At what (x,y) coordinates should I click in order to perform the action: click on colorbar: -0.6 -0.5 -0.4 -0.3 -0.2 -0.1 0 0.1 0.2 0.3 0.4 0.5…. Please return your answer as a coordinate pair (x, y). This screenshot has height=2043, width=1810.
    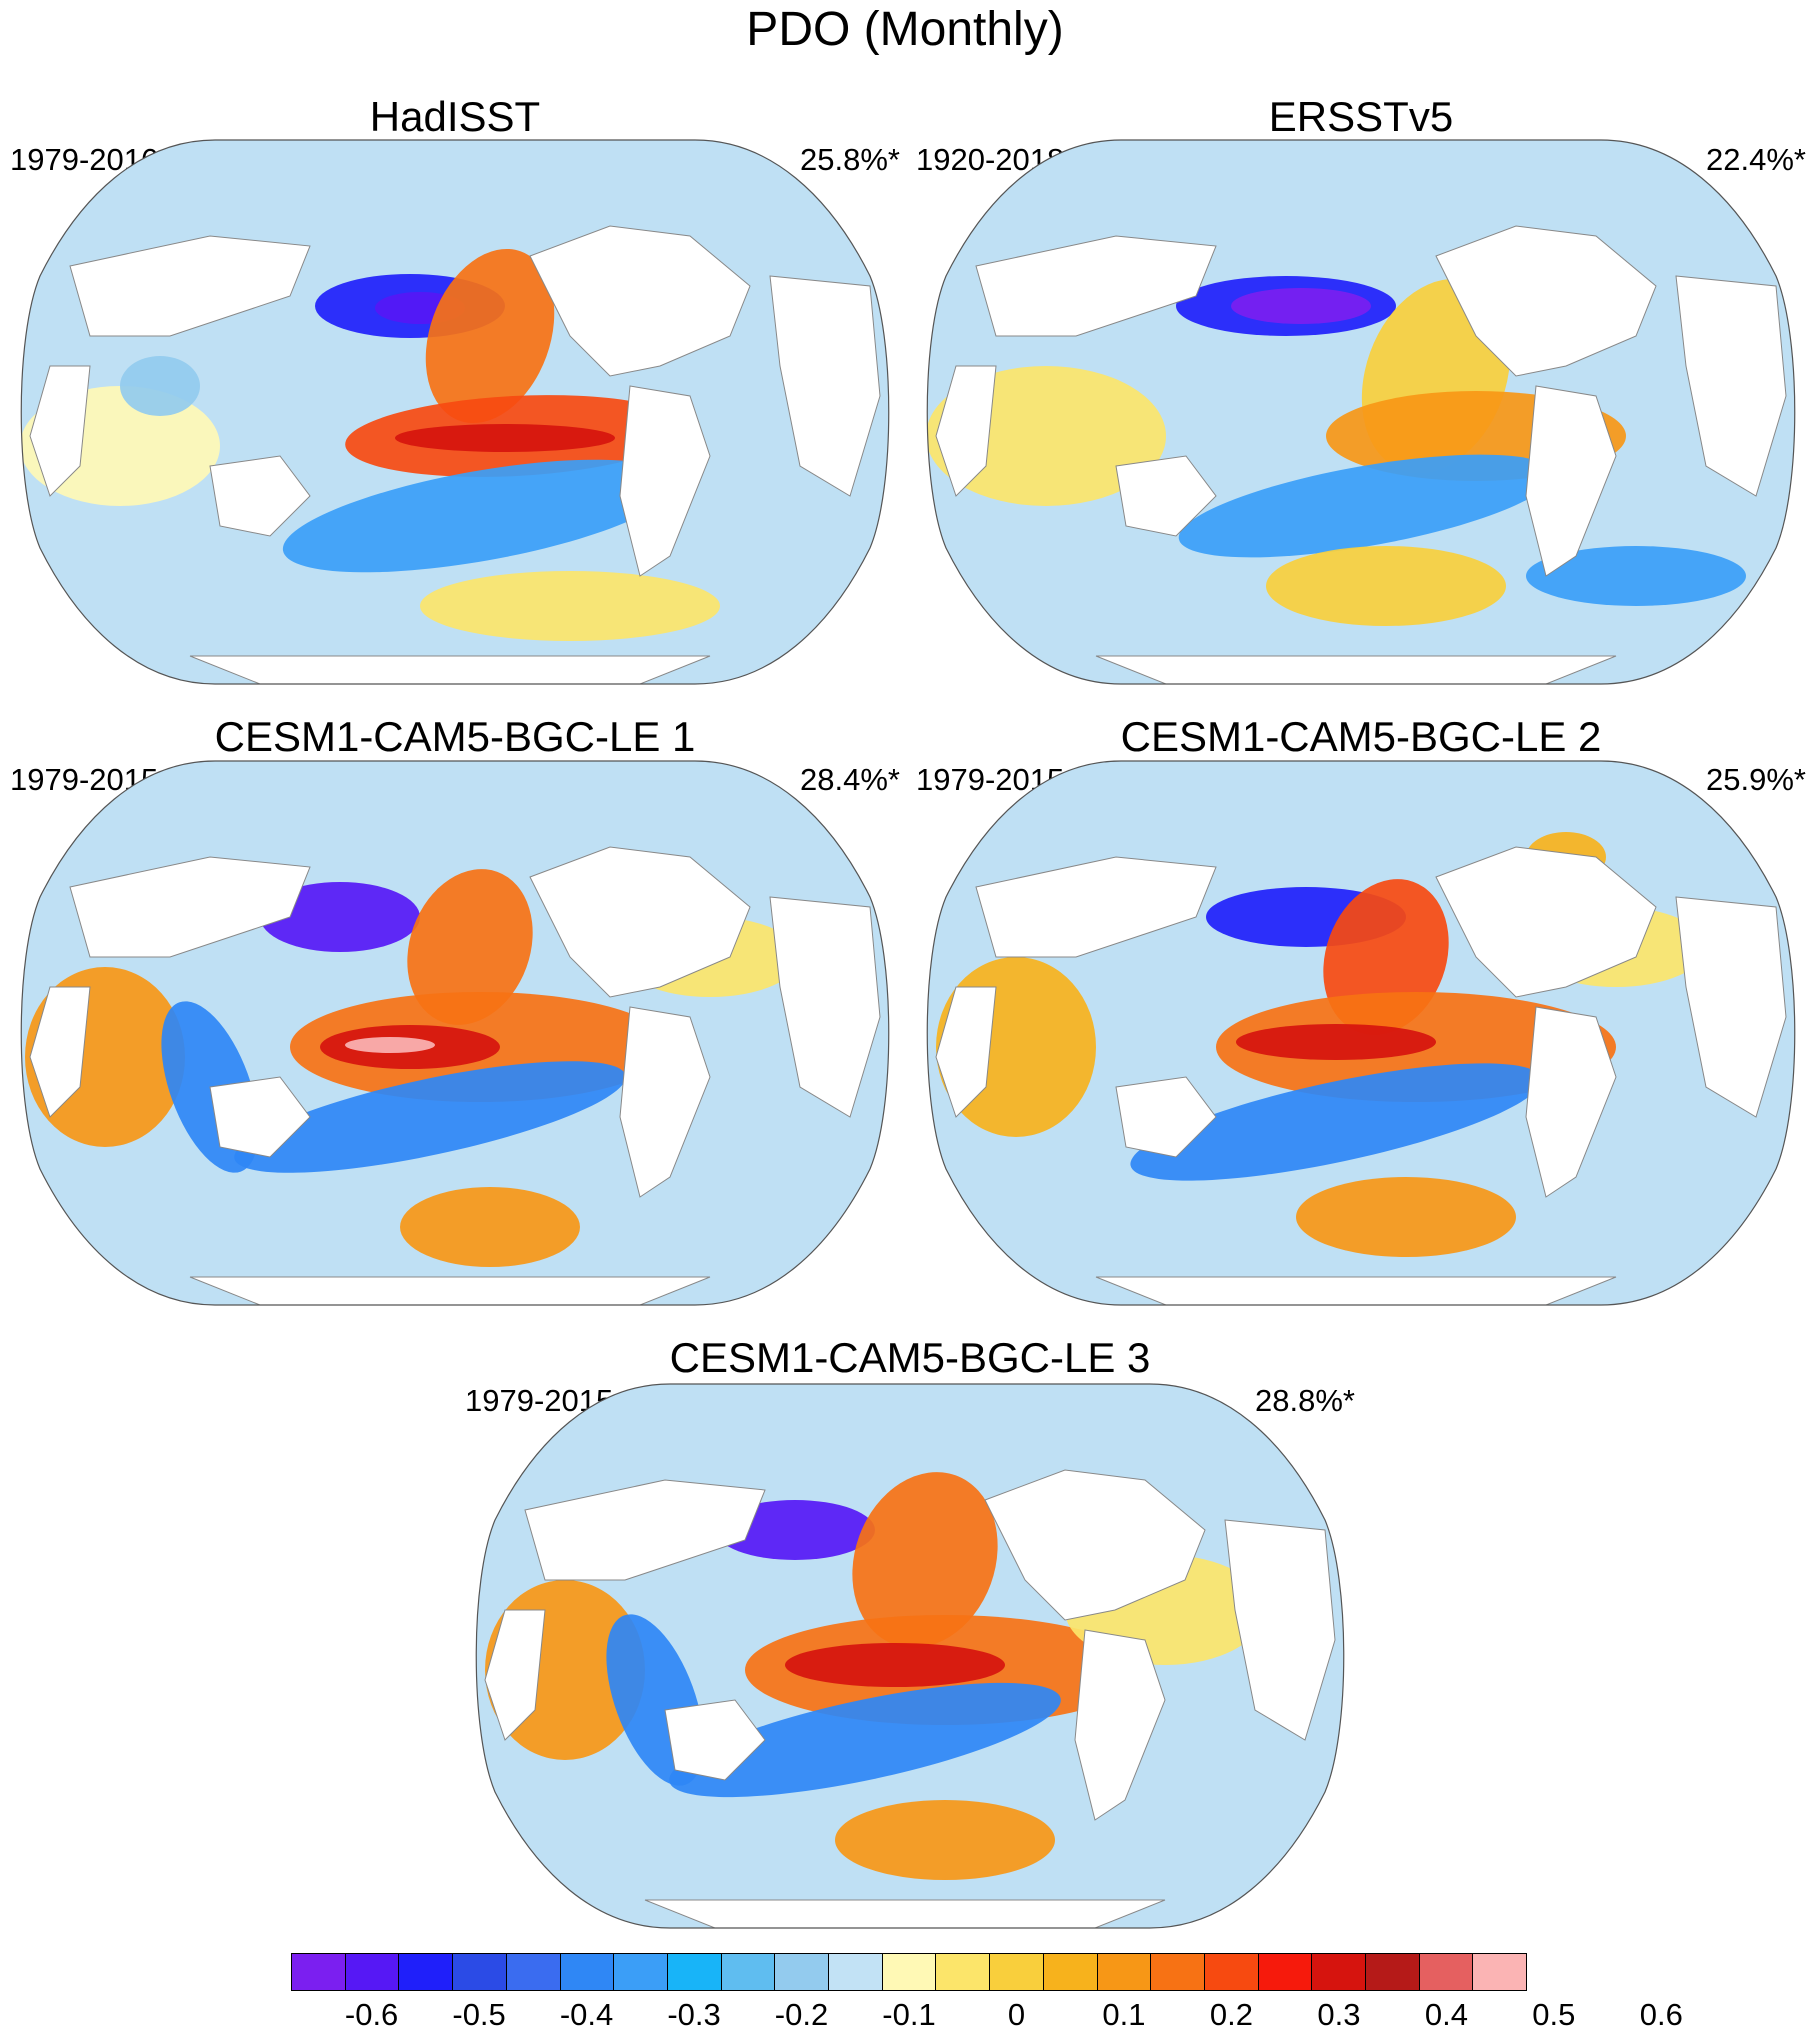
    Looking at the image, I should click on (987, 1997).